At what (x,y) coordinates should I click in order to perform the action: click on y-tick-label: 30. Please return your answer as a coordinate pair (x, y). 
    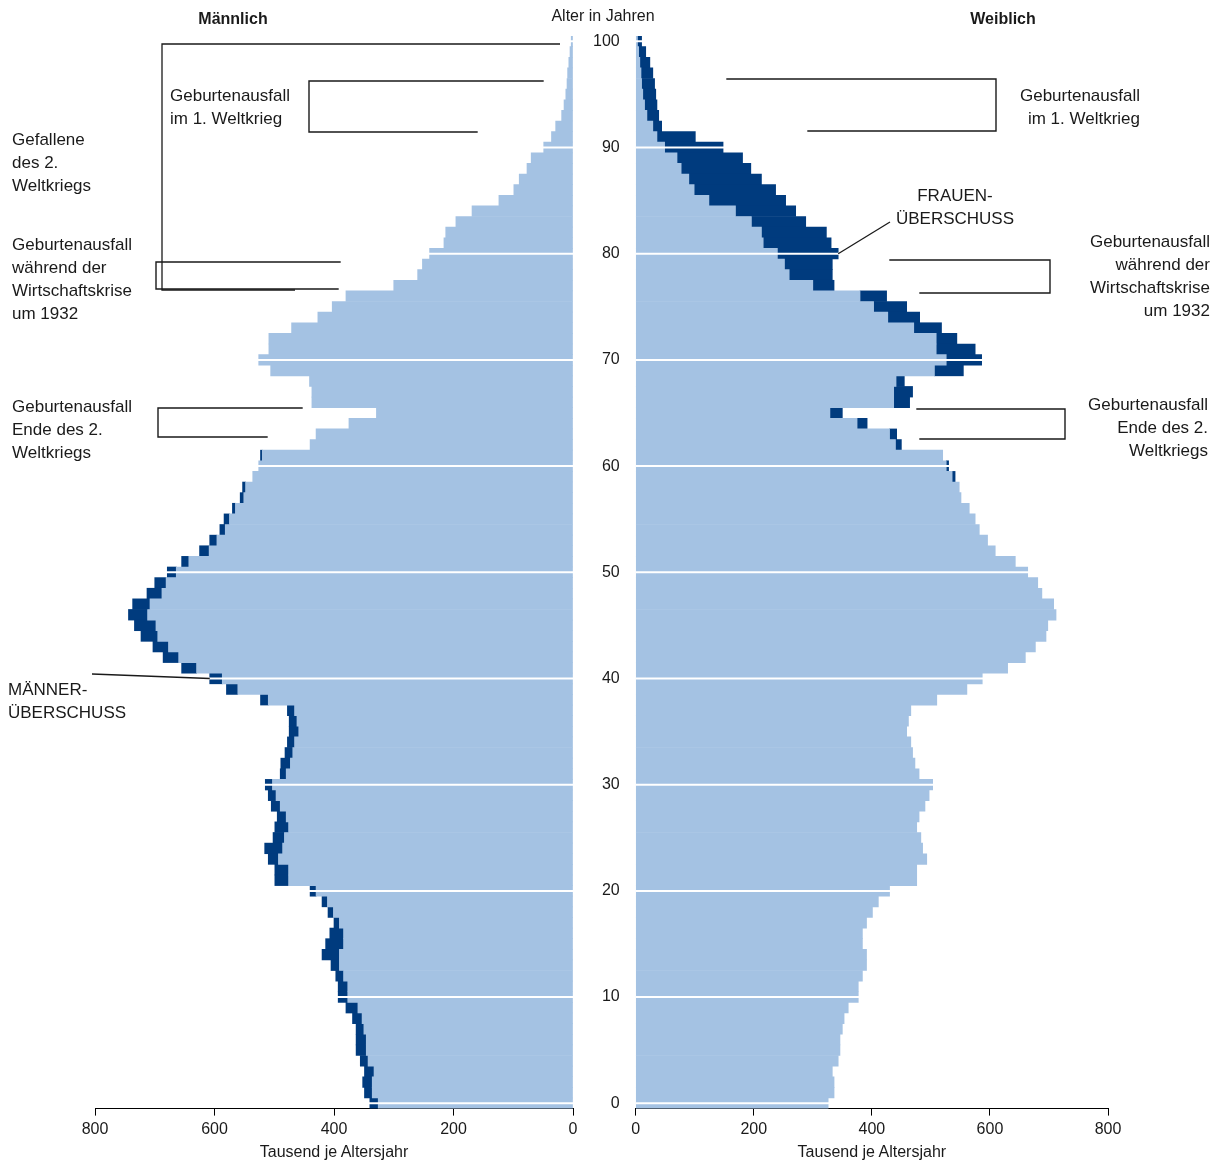
    Looking at the image, I should click on (610, 784).